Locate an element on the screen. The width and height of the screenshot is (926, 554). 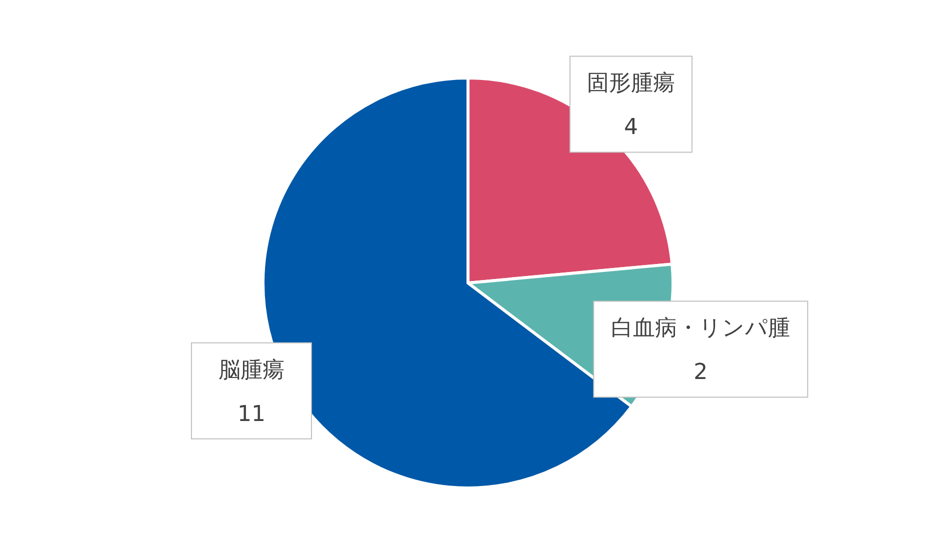
slice-label: 白血病・リンパ腫 is located at coordinates (700, 329).